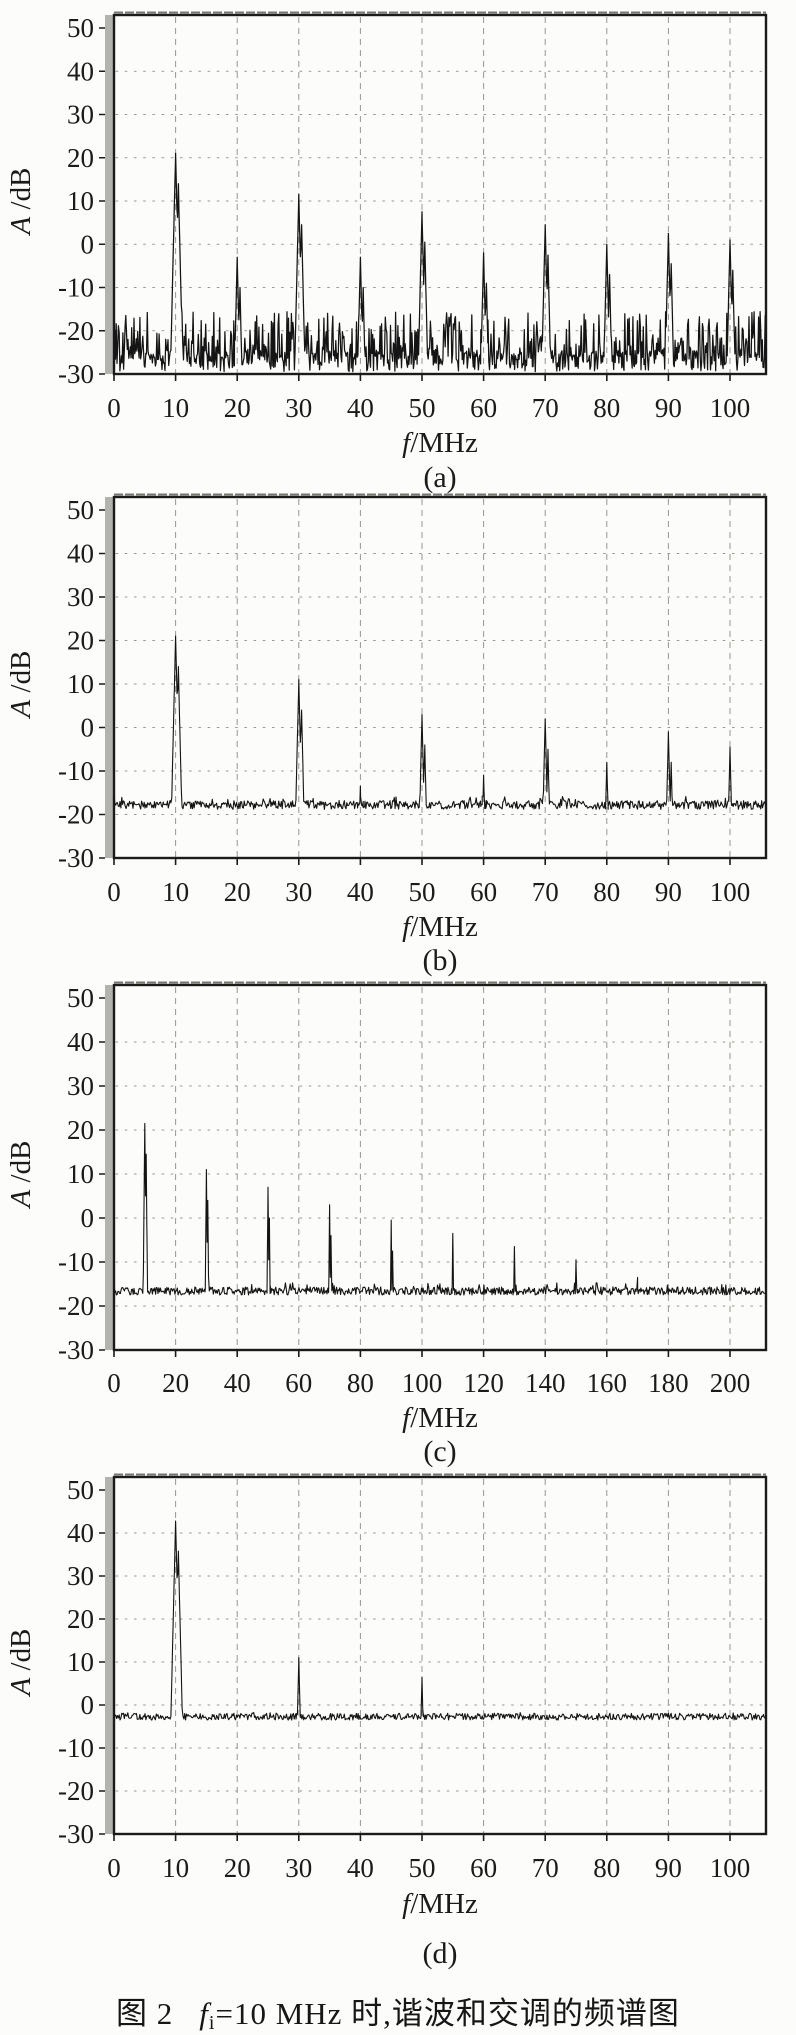 The image size is (796, 2035). I want to click on x-tick-label: 160, so click(607, 1383).